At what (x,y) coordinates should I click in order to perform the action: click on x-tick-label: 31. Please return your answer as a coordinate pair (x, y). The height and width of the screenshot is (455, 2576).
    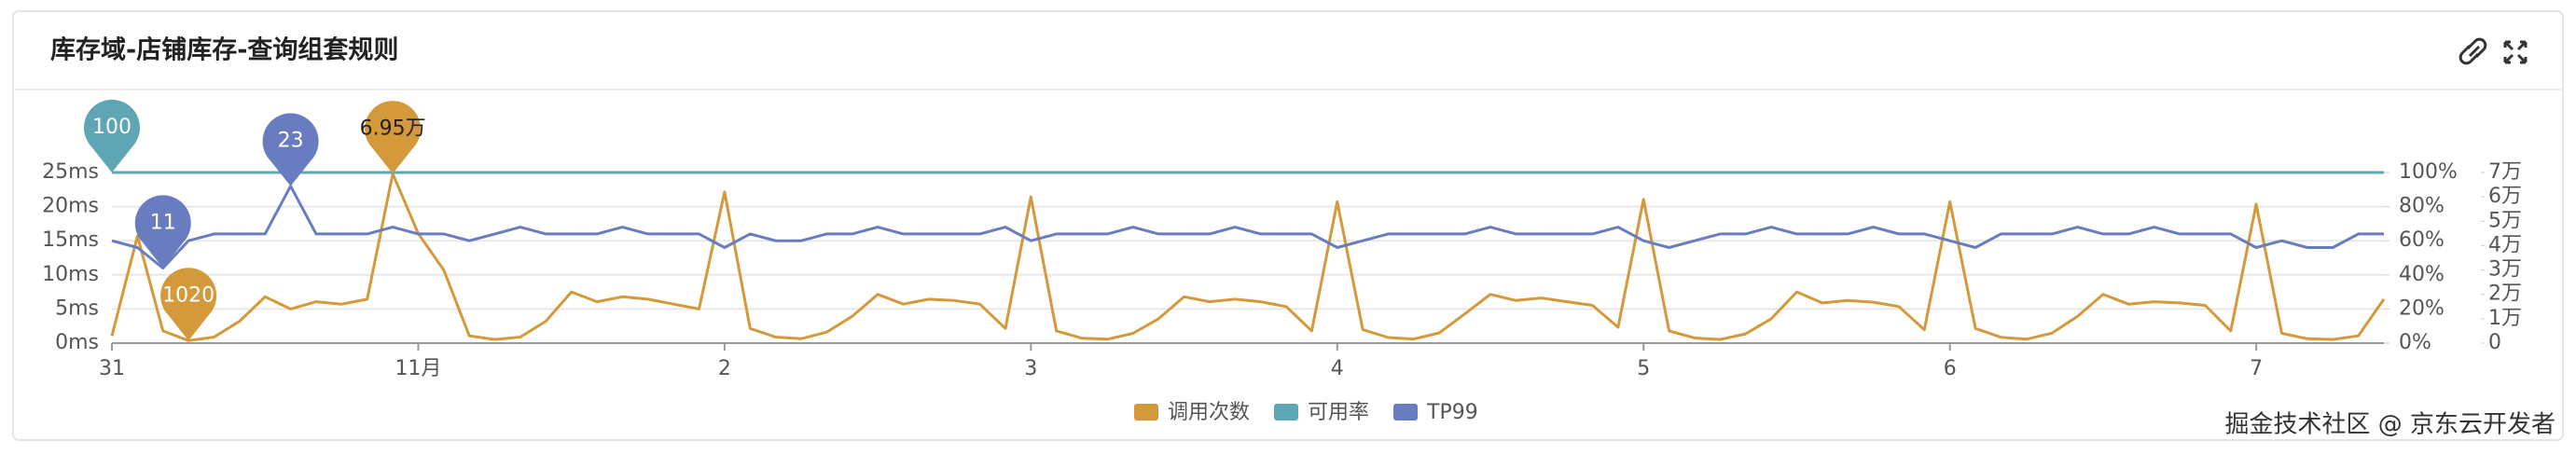
    Looking at the image, I should click on (112, 368).